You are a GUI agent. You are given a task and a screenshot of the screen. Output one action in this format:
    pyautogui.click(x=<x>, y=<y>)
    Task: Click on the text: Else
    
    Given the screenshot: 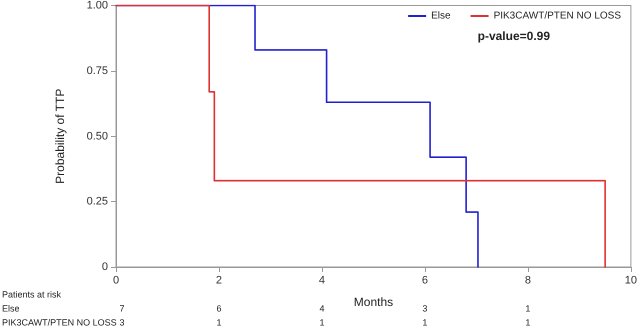 What is the action you would take?
    pyautogui.click(x=11, y=309)
    